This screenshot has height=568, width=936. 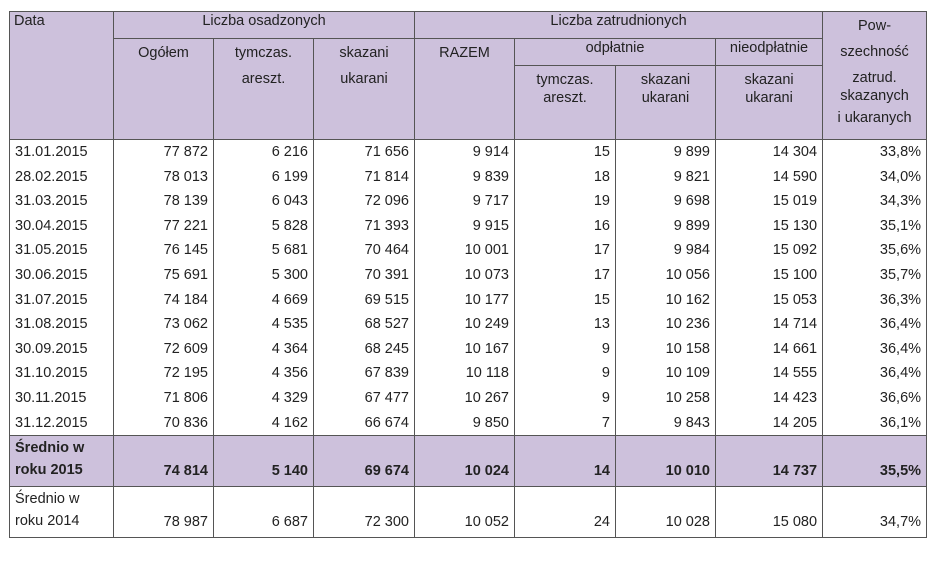 What do you see at coordinates (665, 275) in the screenshot?
I see `cell-odp-skazani: 10 056` at bounding box center [665, 275].